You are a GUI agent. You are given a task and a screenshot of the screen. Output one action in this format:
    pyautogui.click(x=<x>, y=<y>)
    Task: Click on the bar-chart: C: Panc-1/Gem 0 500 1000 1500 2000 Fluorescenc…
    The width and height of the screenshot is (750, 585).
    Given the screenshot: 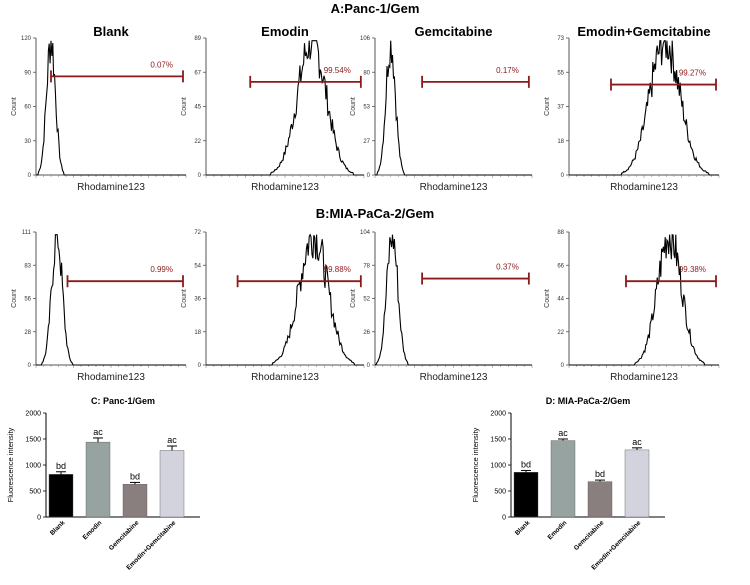 What is the action you would take?
    pyautogui.click(x=103, y=484)
    